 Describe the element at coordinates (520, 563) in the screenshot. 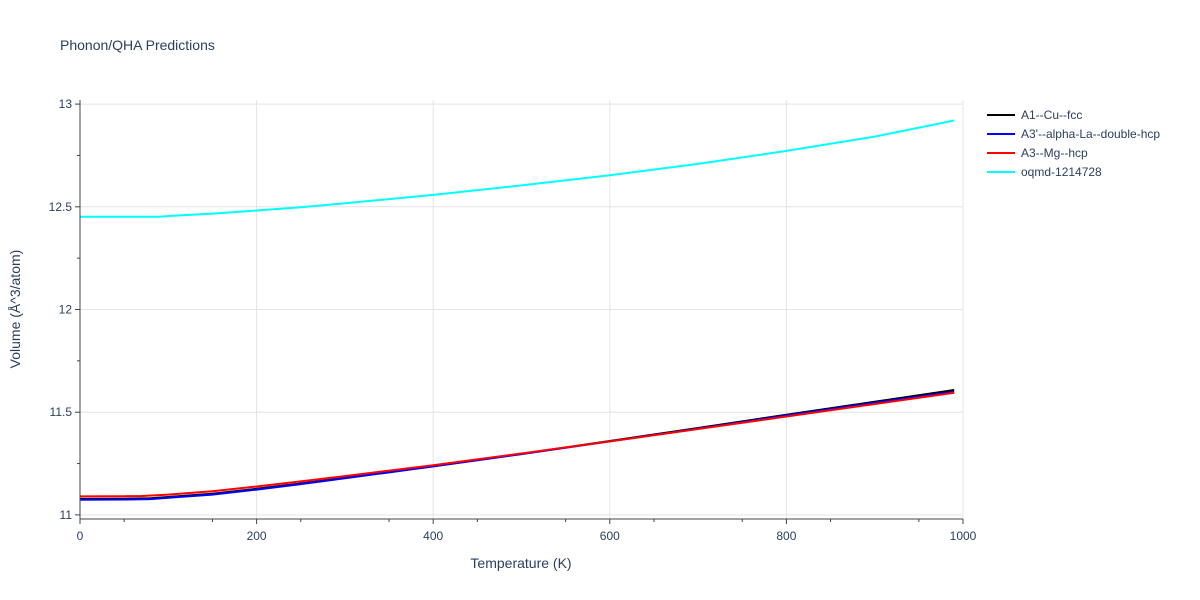

I see `x-axis-label: Temperature (K)` at that location.